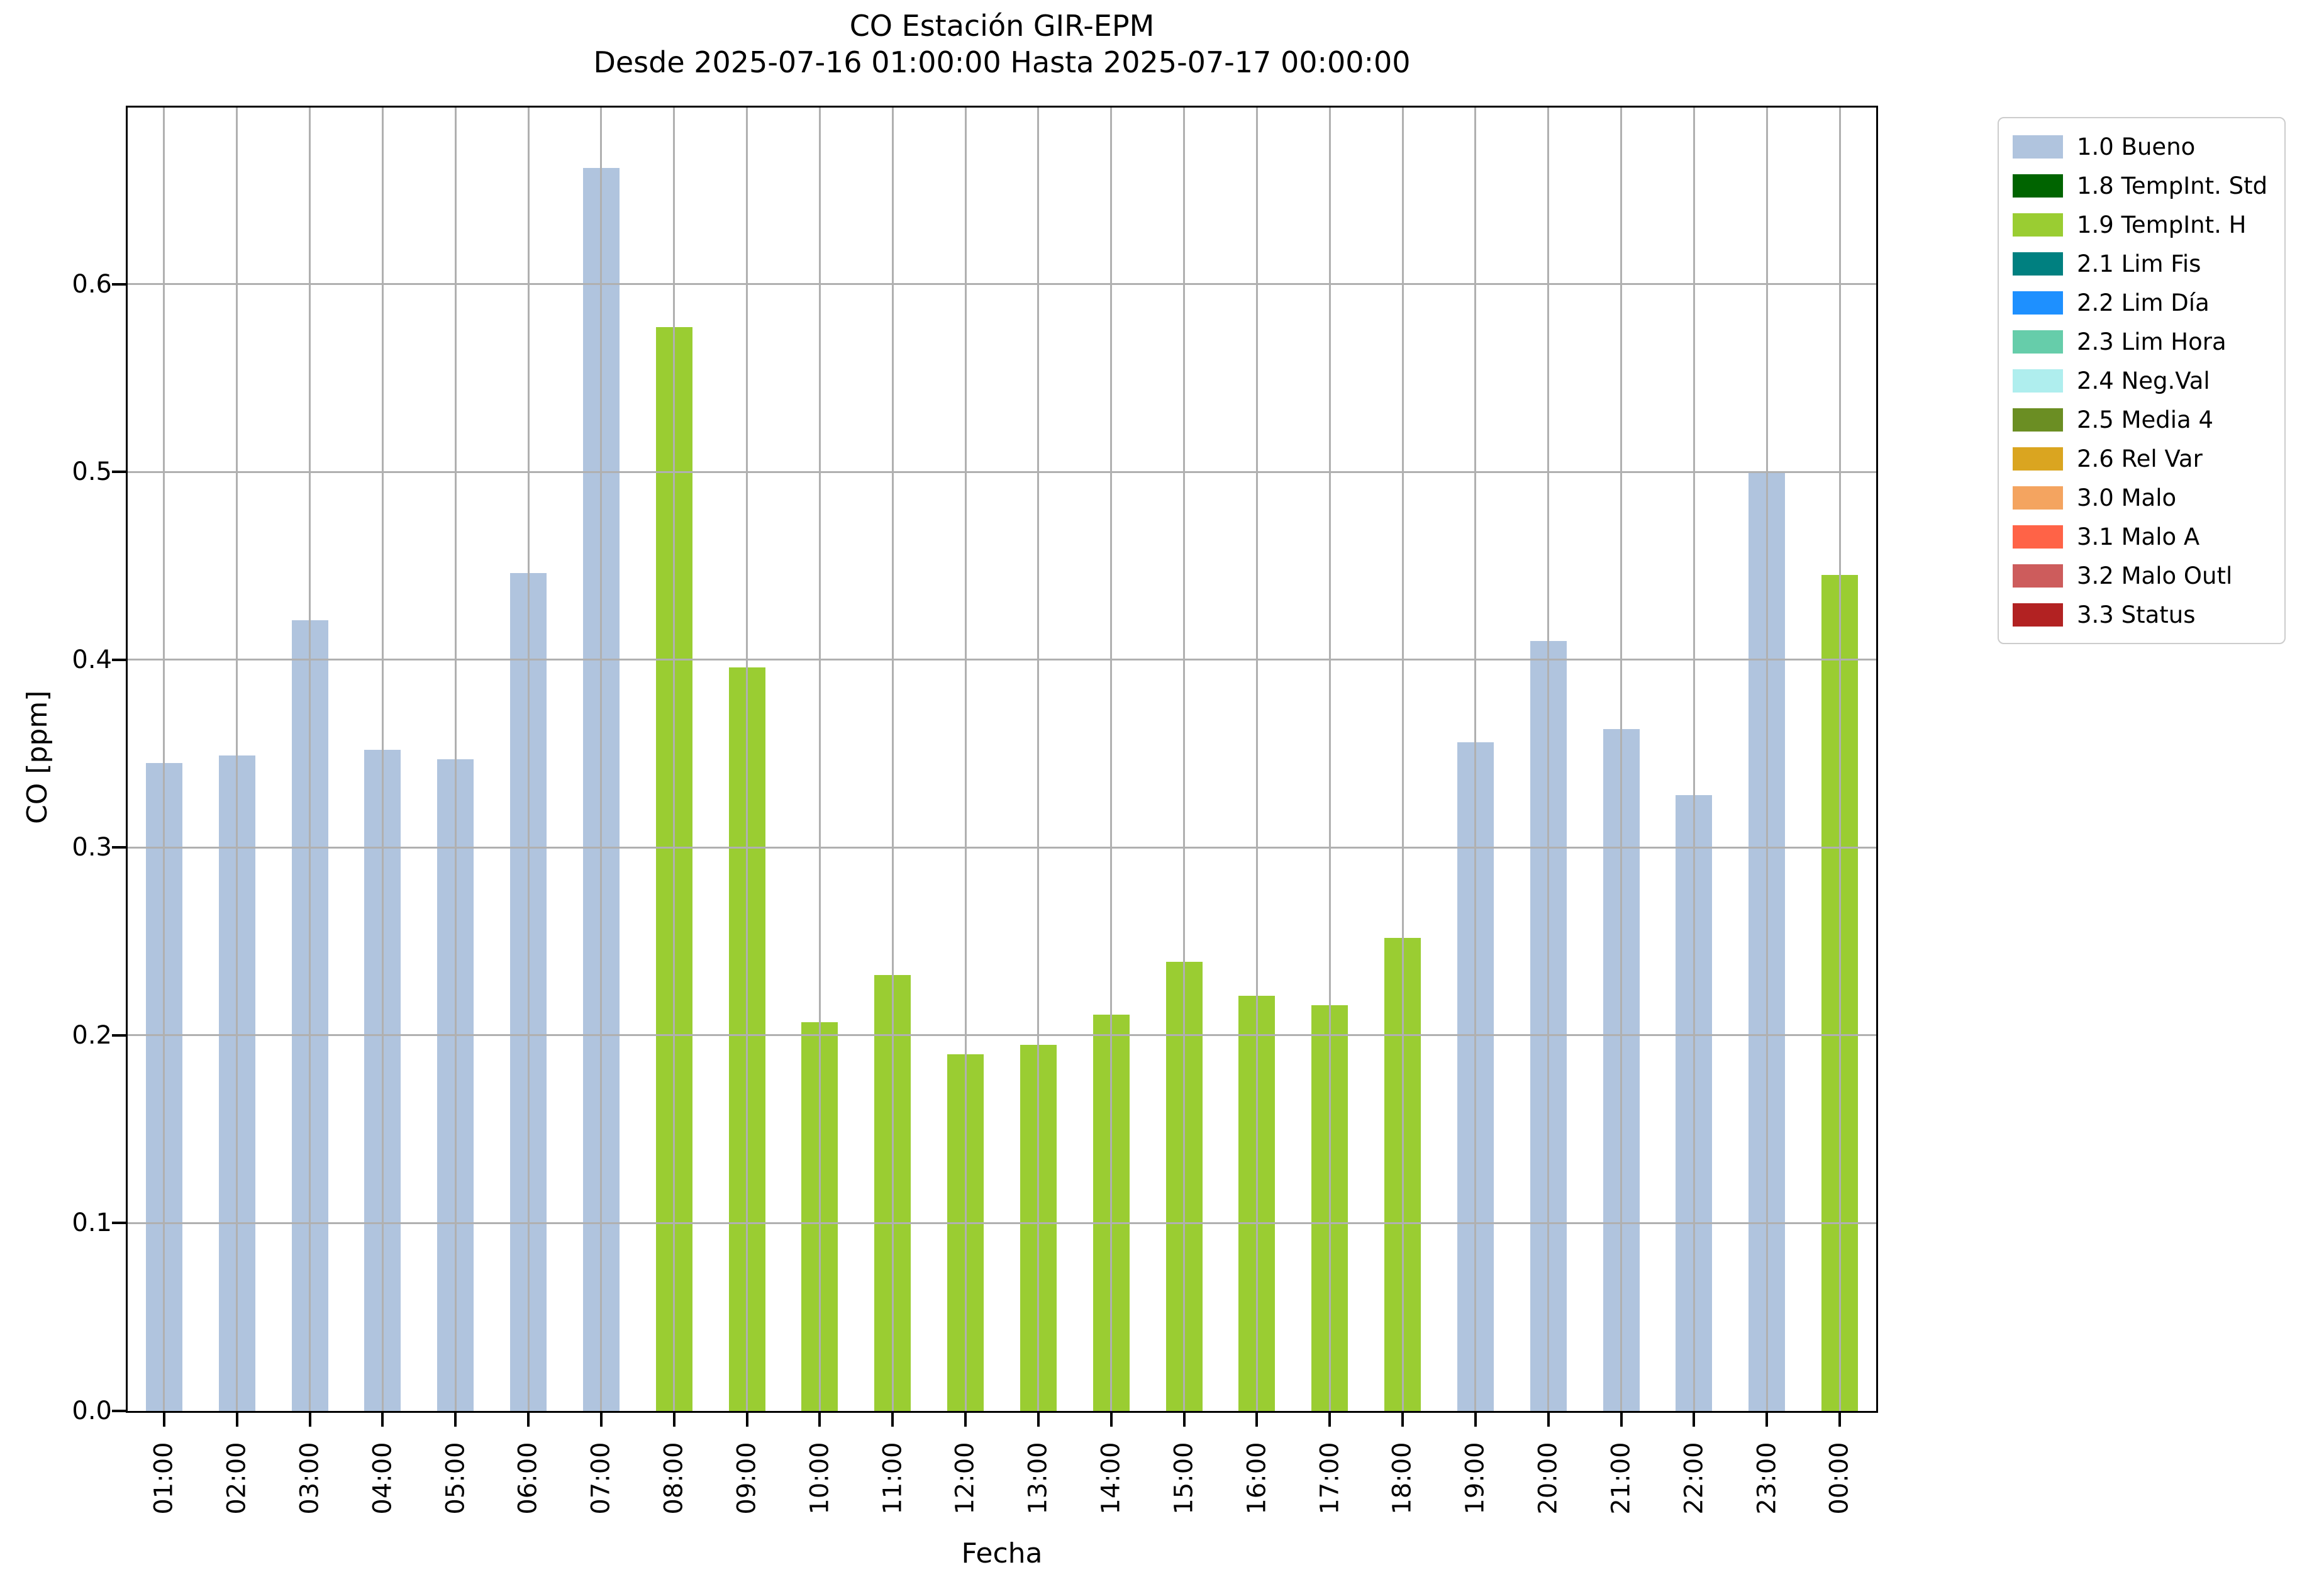 Image resolution: width=2324 pixels, height=1594 pixels. What do you see at coordinates (2145, 419) in the screenshot?
I see `legend-label: 2.5 Media 4` at bounding box center [2145, 419].